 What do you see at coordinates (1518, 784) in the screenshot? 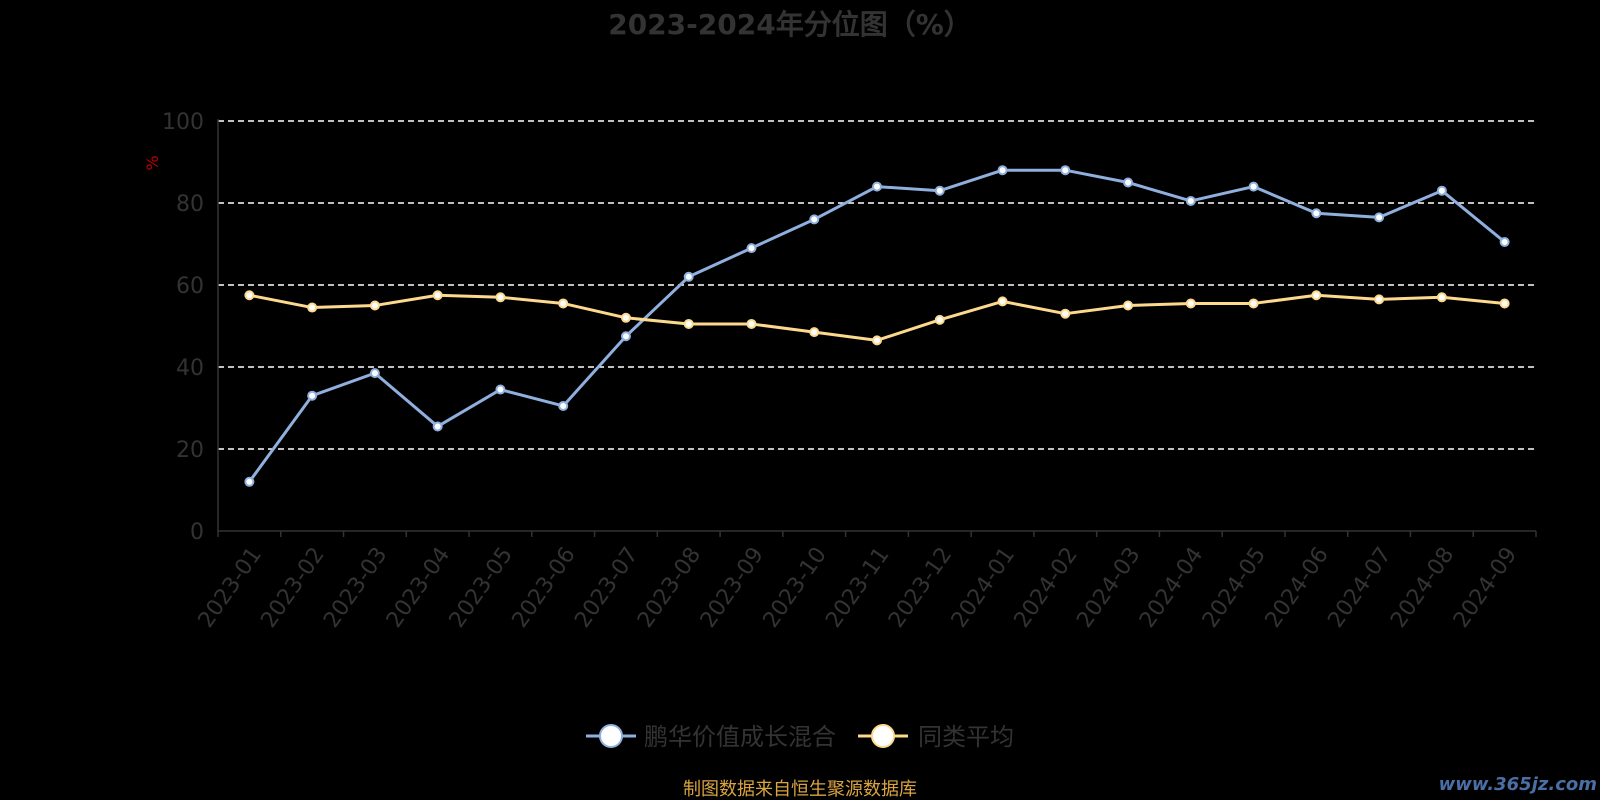
I see `watermark: www.365jz.com` at bounding box center [1518, 784].